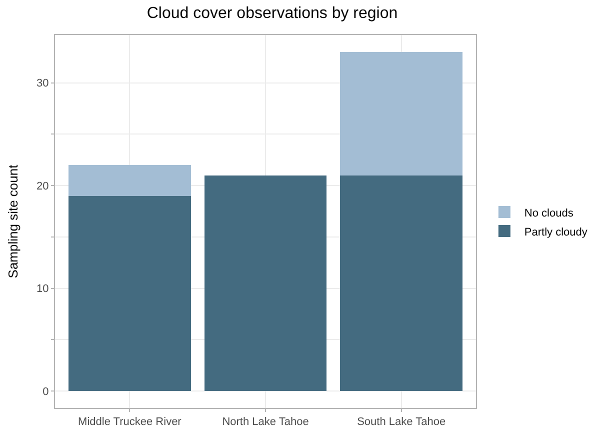  Describe the element at coordinates (265, 422) in the screenshot. I see `x-tick-label: North Lake Tahoe` at that location.